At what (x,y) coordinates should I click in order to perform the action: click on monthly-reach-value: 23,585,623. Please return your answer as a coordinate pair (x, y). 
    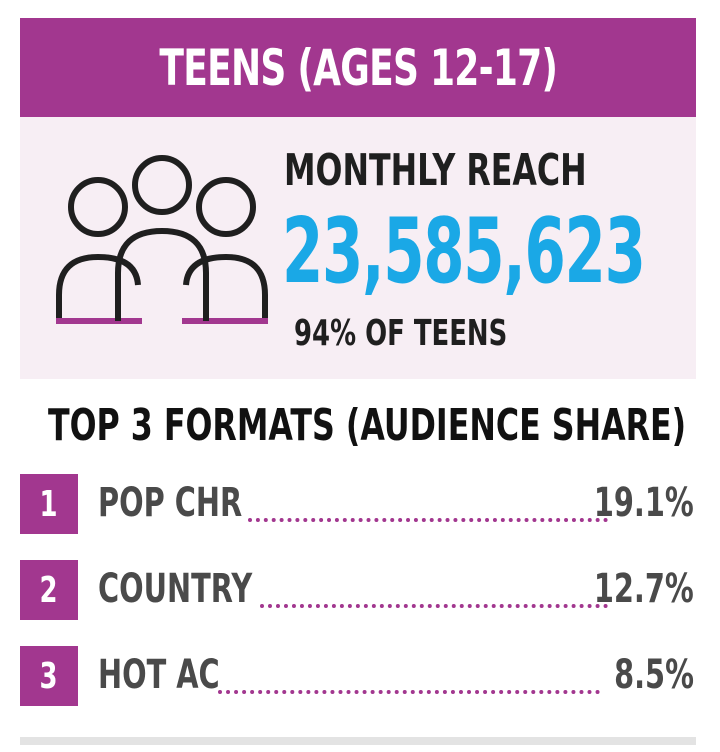
    Looking at the image, I should click on (464, 251).